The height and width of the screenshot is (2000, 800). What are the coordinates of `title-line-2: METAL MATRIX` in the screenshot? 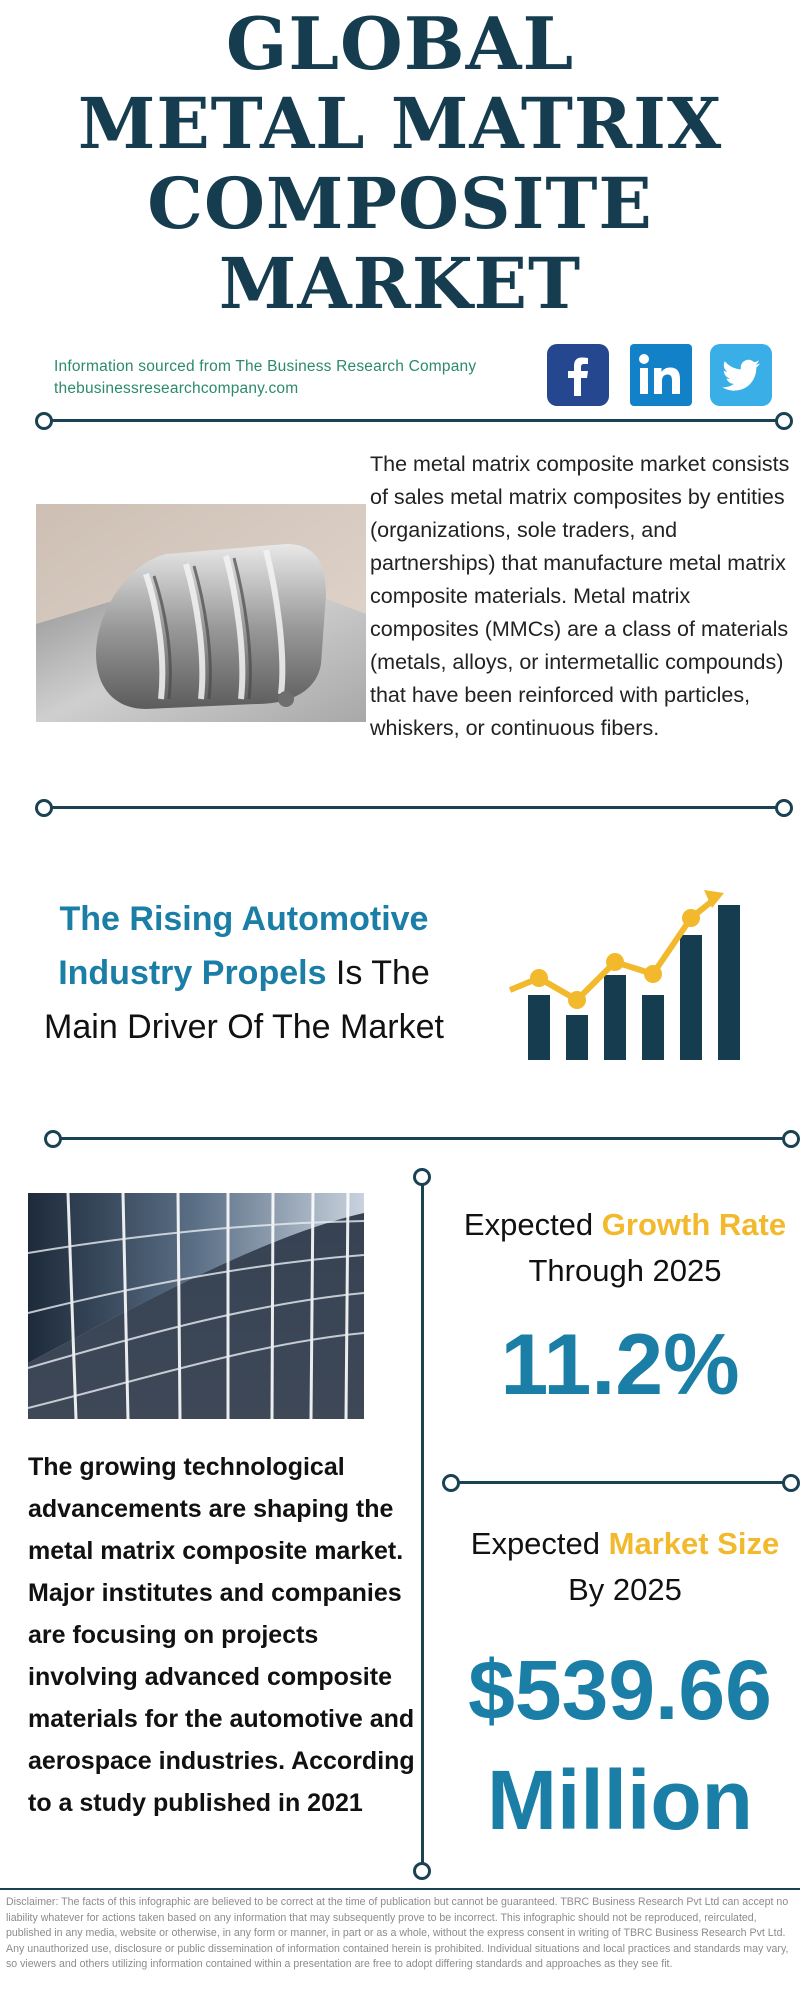 It's located at (400, 123).